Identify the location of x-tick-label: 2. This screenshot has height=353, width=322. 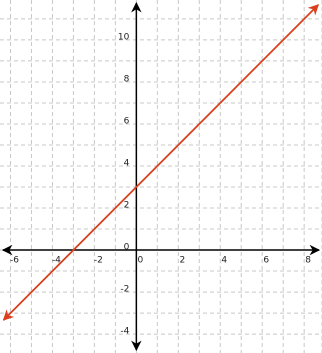
(182, 261).